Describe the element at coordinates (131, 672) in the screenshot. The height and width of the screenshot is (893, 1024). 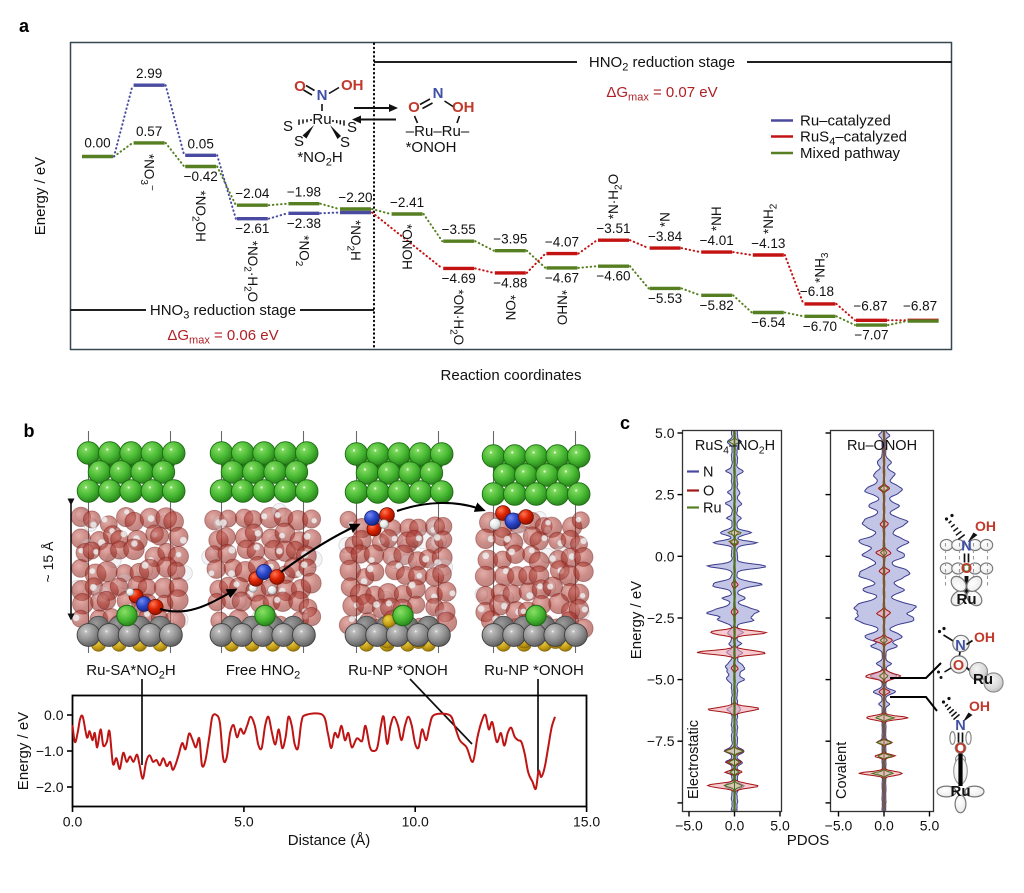
I see `svg-text: Ru-SA*NO2H` at that location.